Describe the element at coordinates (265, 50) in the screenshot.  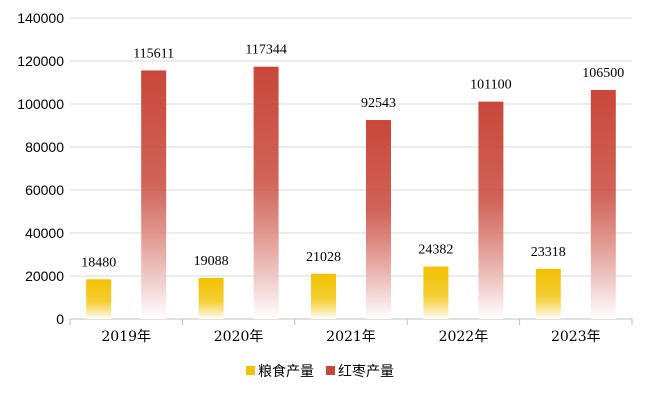
I see `data-label: 117344` at that location.